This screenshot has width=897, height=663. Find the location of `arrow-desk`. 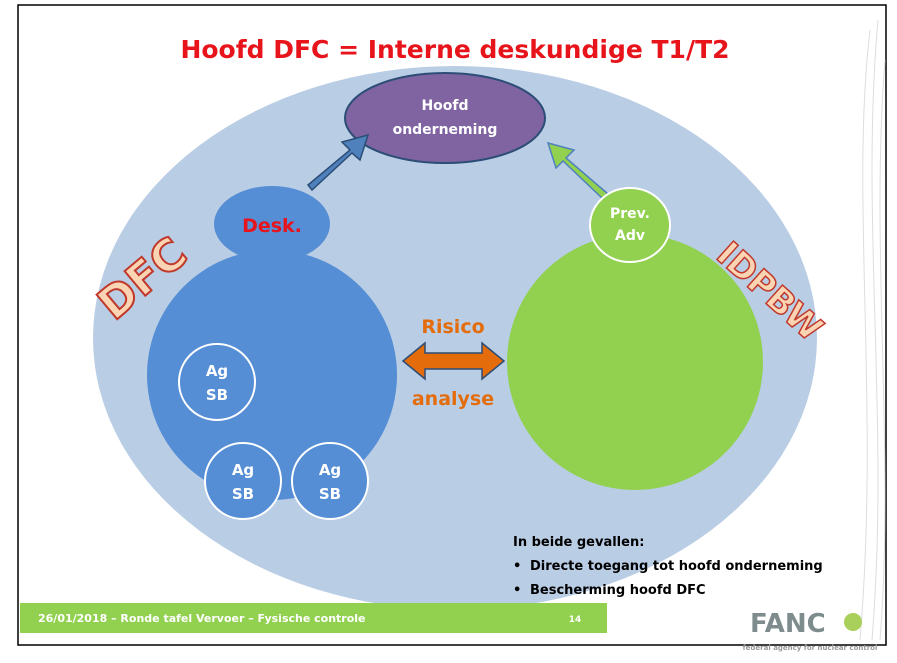

arrow-desk is located at coordinates (338, 162).